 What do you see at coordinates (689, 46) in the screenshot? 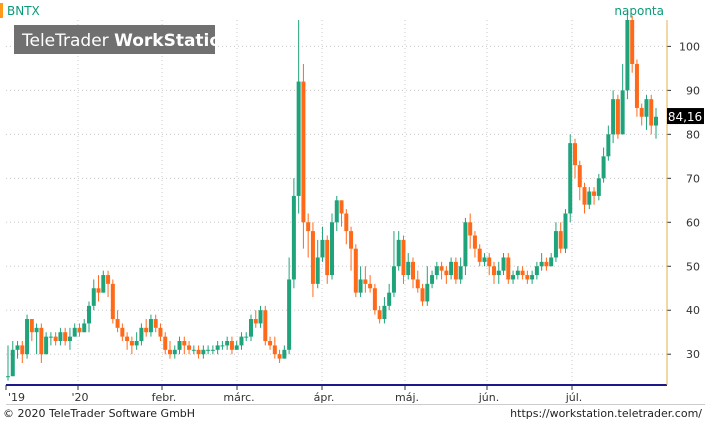
I see `y-tick-label: 100` at bounding box center [689, 46].